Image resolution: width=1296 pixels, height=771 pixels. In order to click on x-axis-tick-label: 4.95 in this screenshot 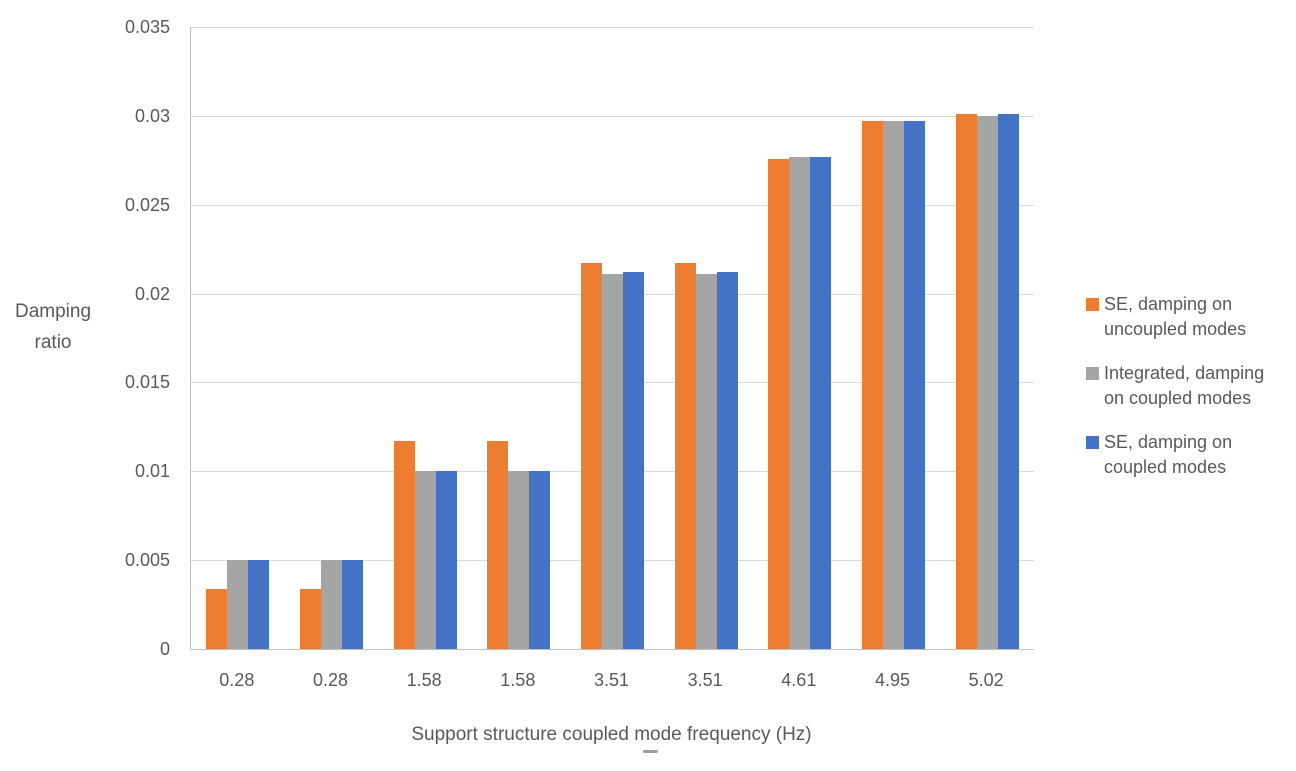, I will do `click(892, 680)`.